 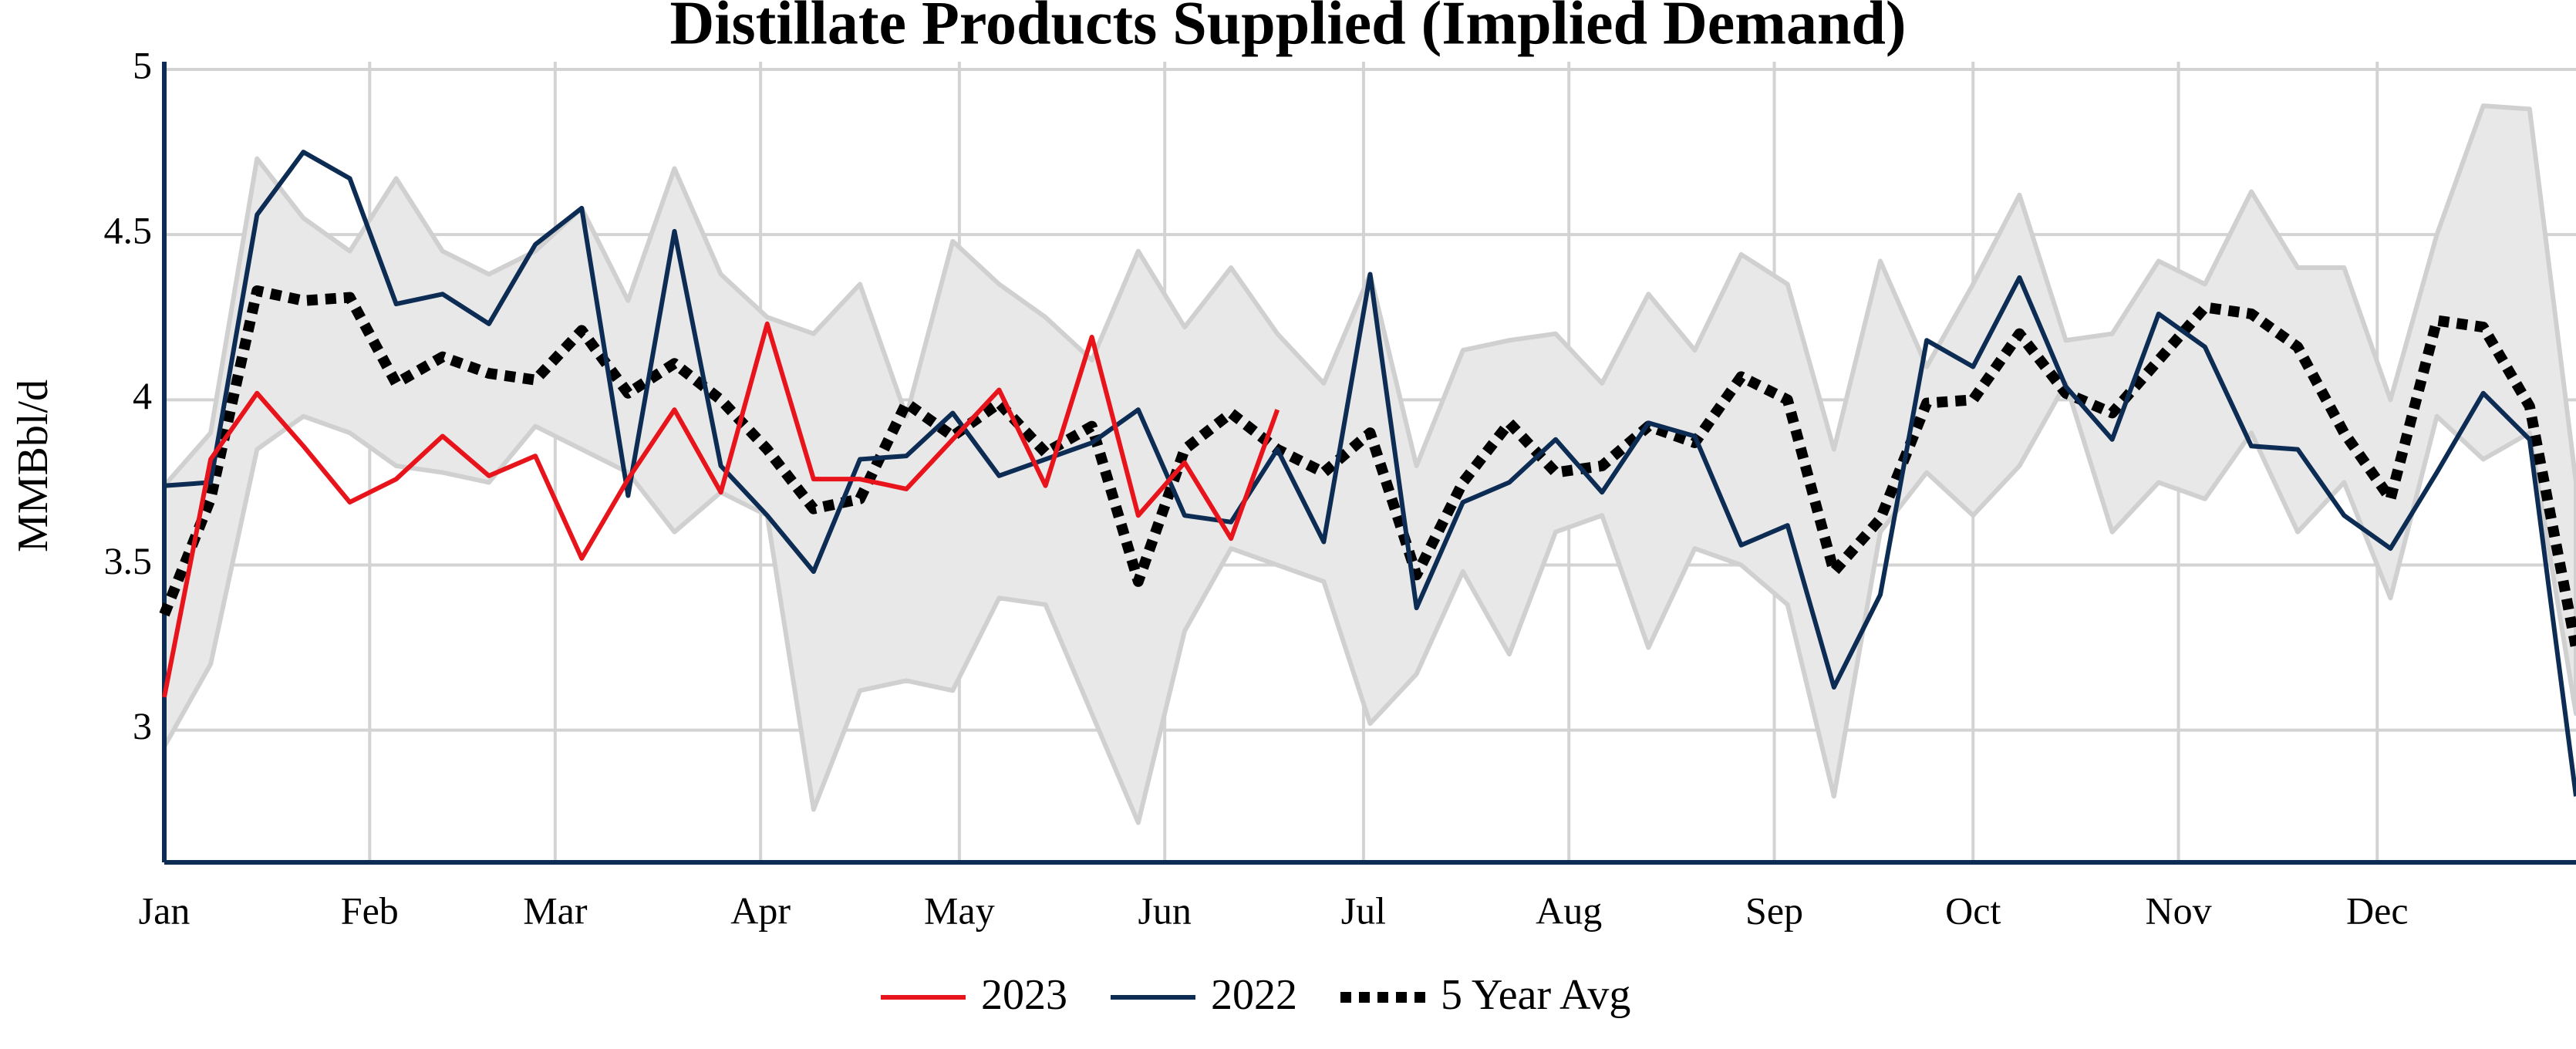 What do you see at coordinates (1535, 995) in the screenshot?
I see `legend-label: 5 Year Avg` at bounding box center [1535, 995].